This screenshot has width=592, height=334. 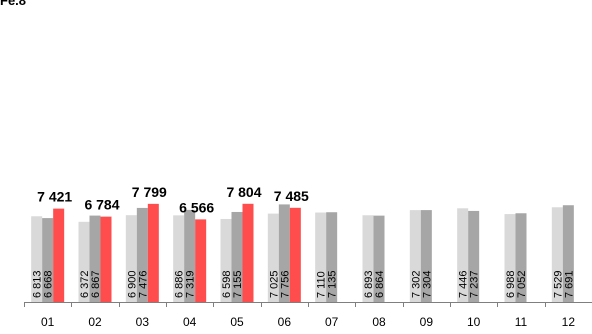 I want to click on data-label-series-1-11: 6 988, so click(x=511, y=284).